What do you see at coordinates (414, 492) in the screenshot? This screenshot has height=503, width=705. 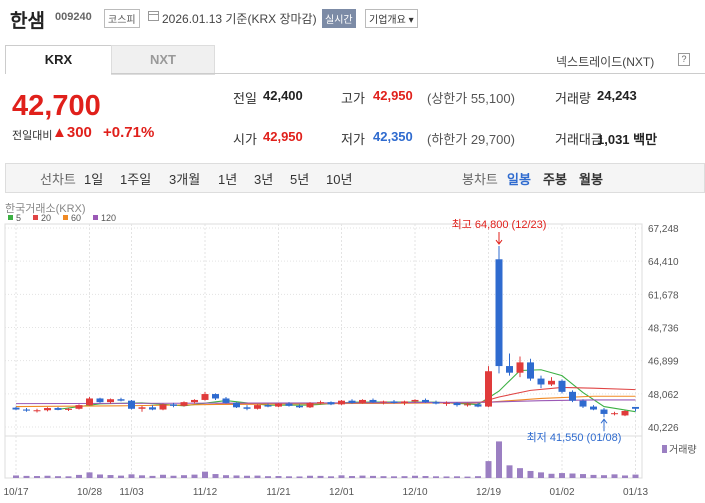 I see `x-tick-label: 12/10` at bounding box center [414, 492].